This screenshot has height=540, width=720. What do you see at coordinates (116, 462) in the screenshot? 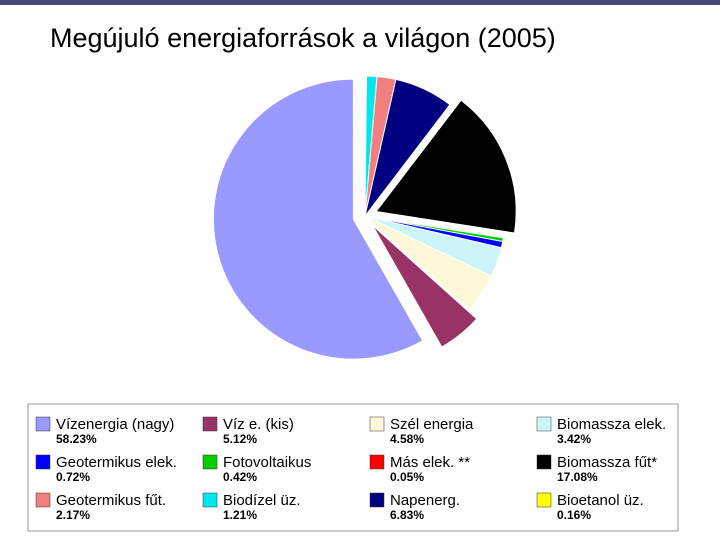
I see `legend-label: Geotermikus elek.` at bounding box center [116, 462].